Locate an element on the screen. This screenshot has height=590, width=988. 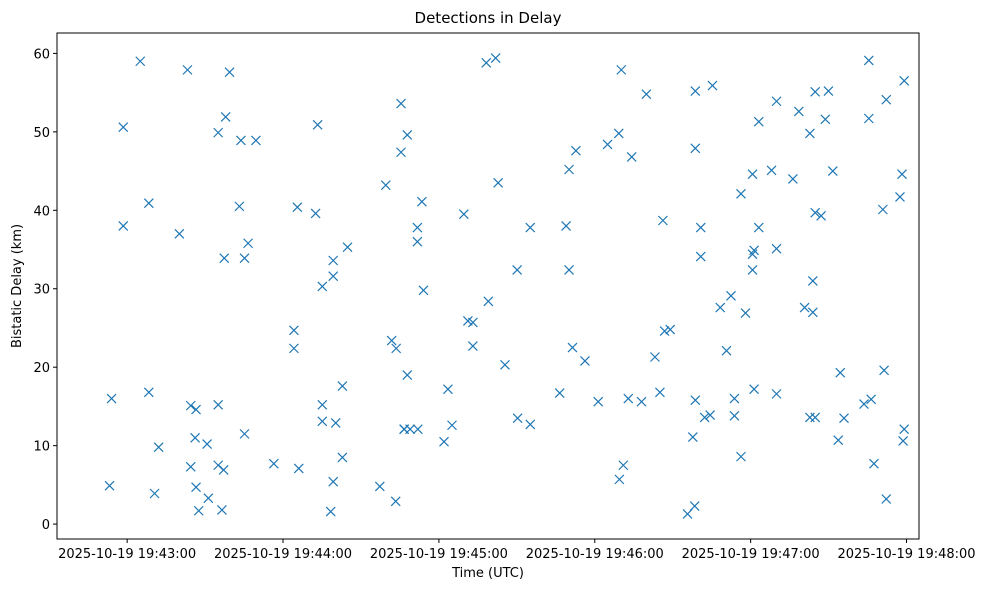
x-tick-label: 2025-10-19 19:44:00 is located at coordinates (283, 554).